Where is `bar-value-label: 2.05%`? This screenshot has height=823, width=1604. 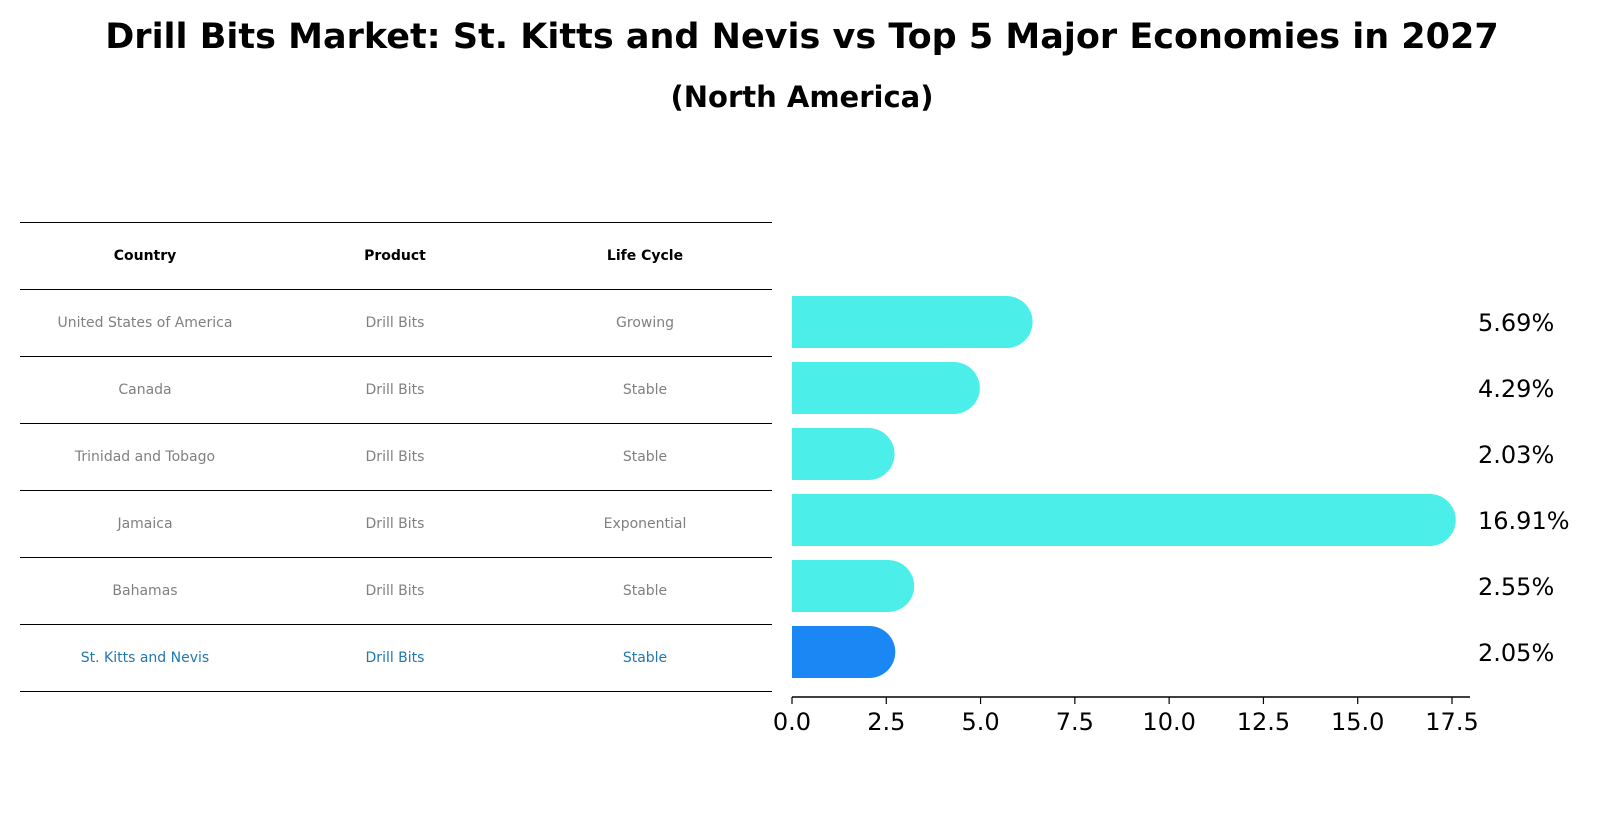 bar-value-label: 2.05% is located at coordinates (1516, 653).